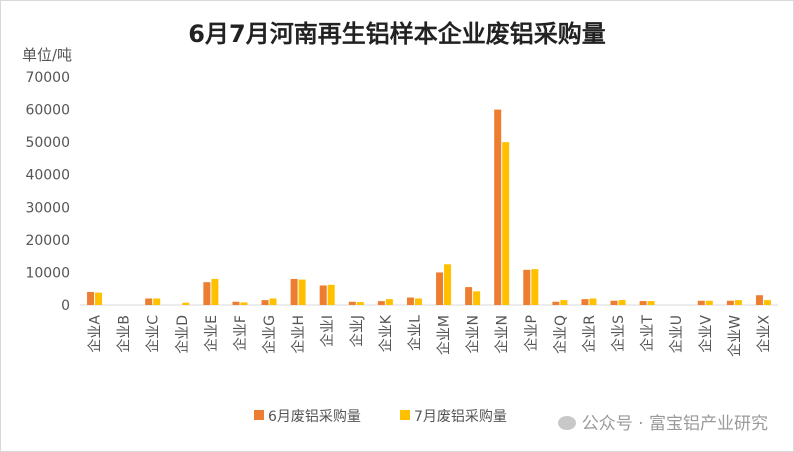  Describe the element at coordinates (47, 143) in the screenshot. I see `y-tick-label: 50000` at that location.